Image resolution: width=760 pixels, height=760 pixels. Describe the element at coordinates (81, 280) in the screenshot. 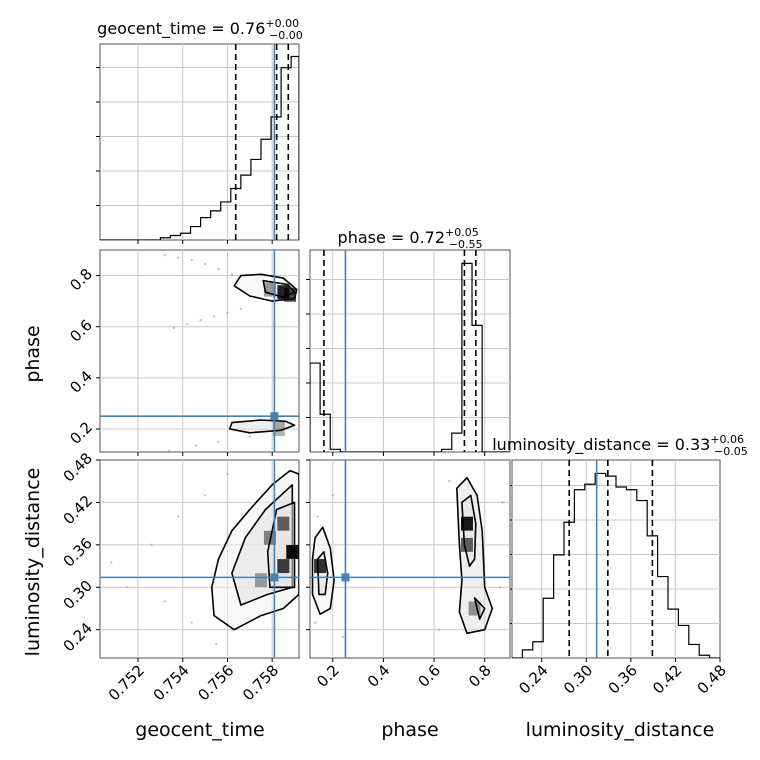

I see `y-tick-label-phase: 0.8` at that location.